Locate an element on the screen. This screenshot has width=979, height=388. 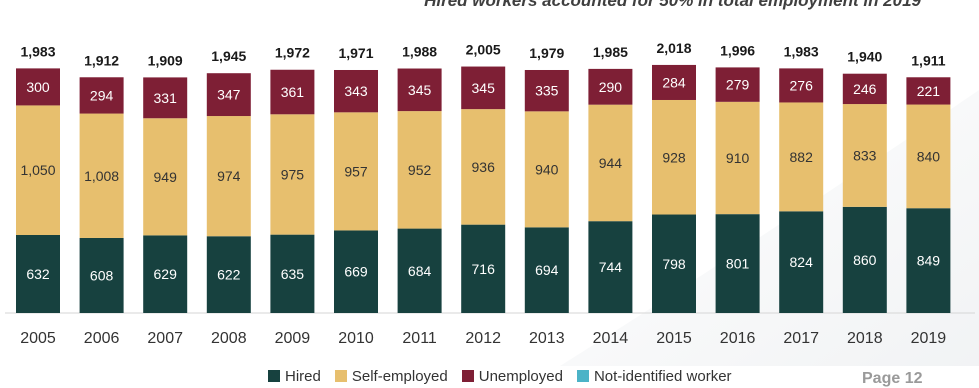
data-label-hired: 801 is located at coordinates (738, 264).